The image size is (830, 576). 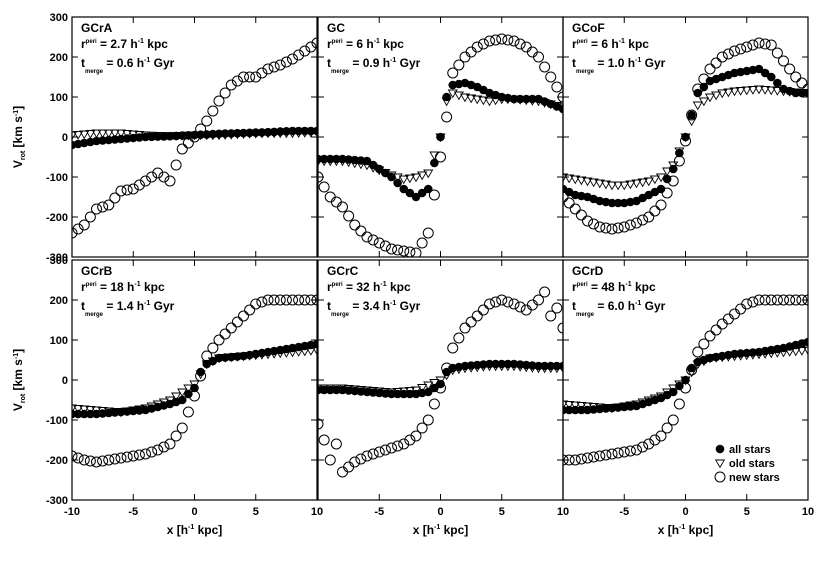 What do you see at coordinates (194, 512) in the screenshot?
I see `x-tick-label: 0` at bounding box center [194, 512].